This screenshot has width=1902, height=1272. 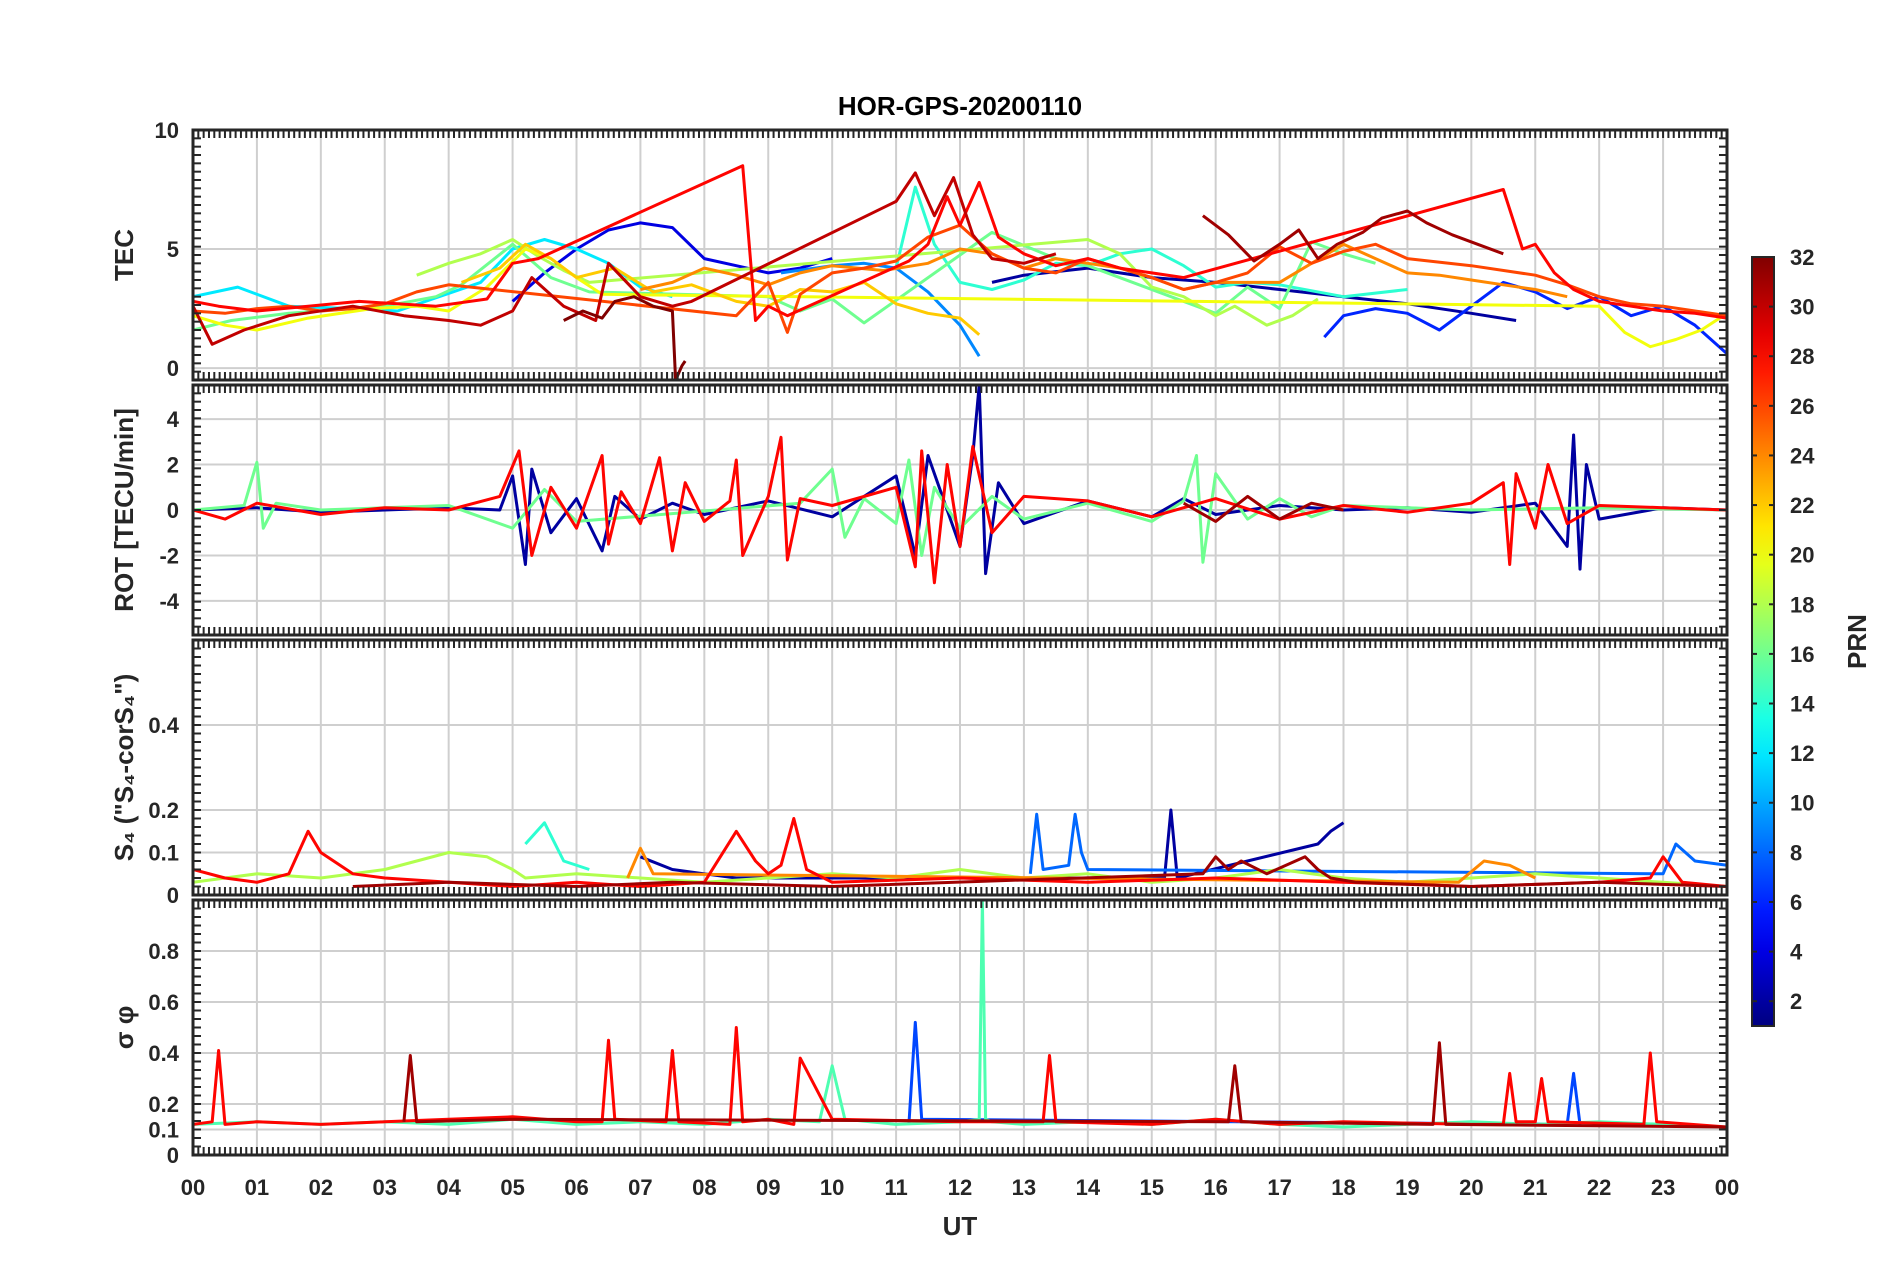 I want to click on x-tick-label: 03, so click(x=385, y=1187).